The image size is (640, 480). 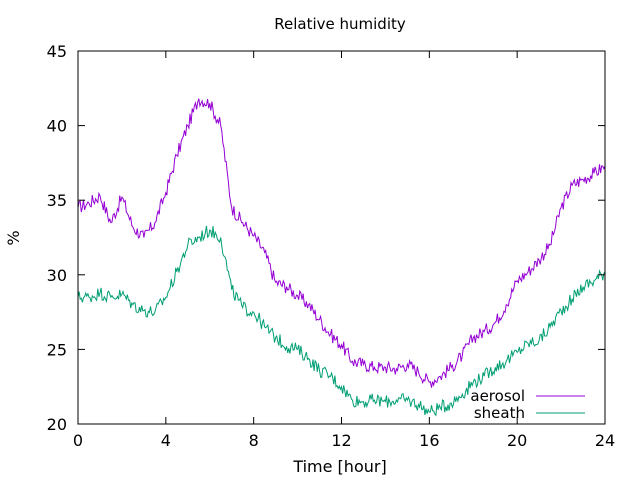 I want to click on x-tick-label: 20, so click(x=517, y=440).